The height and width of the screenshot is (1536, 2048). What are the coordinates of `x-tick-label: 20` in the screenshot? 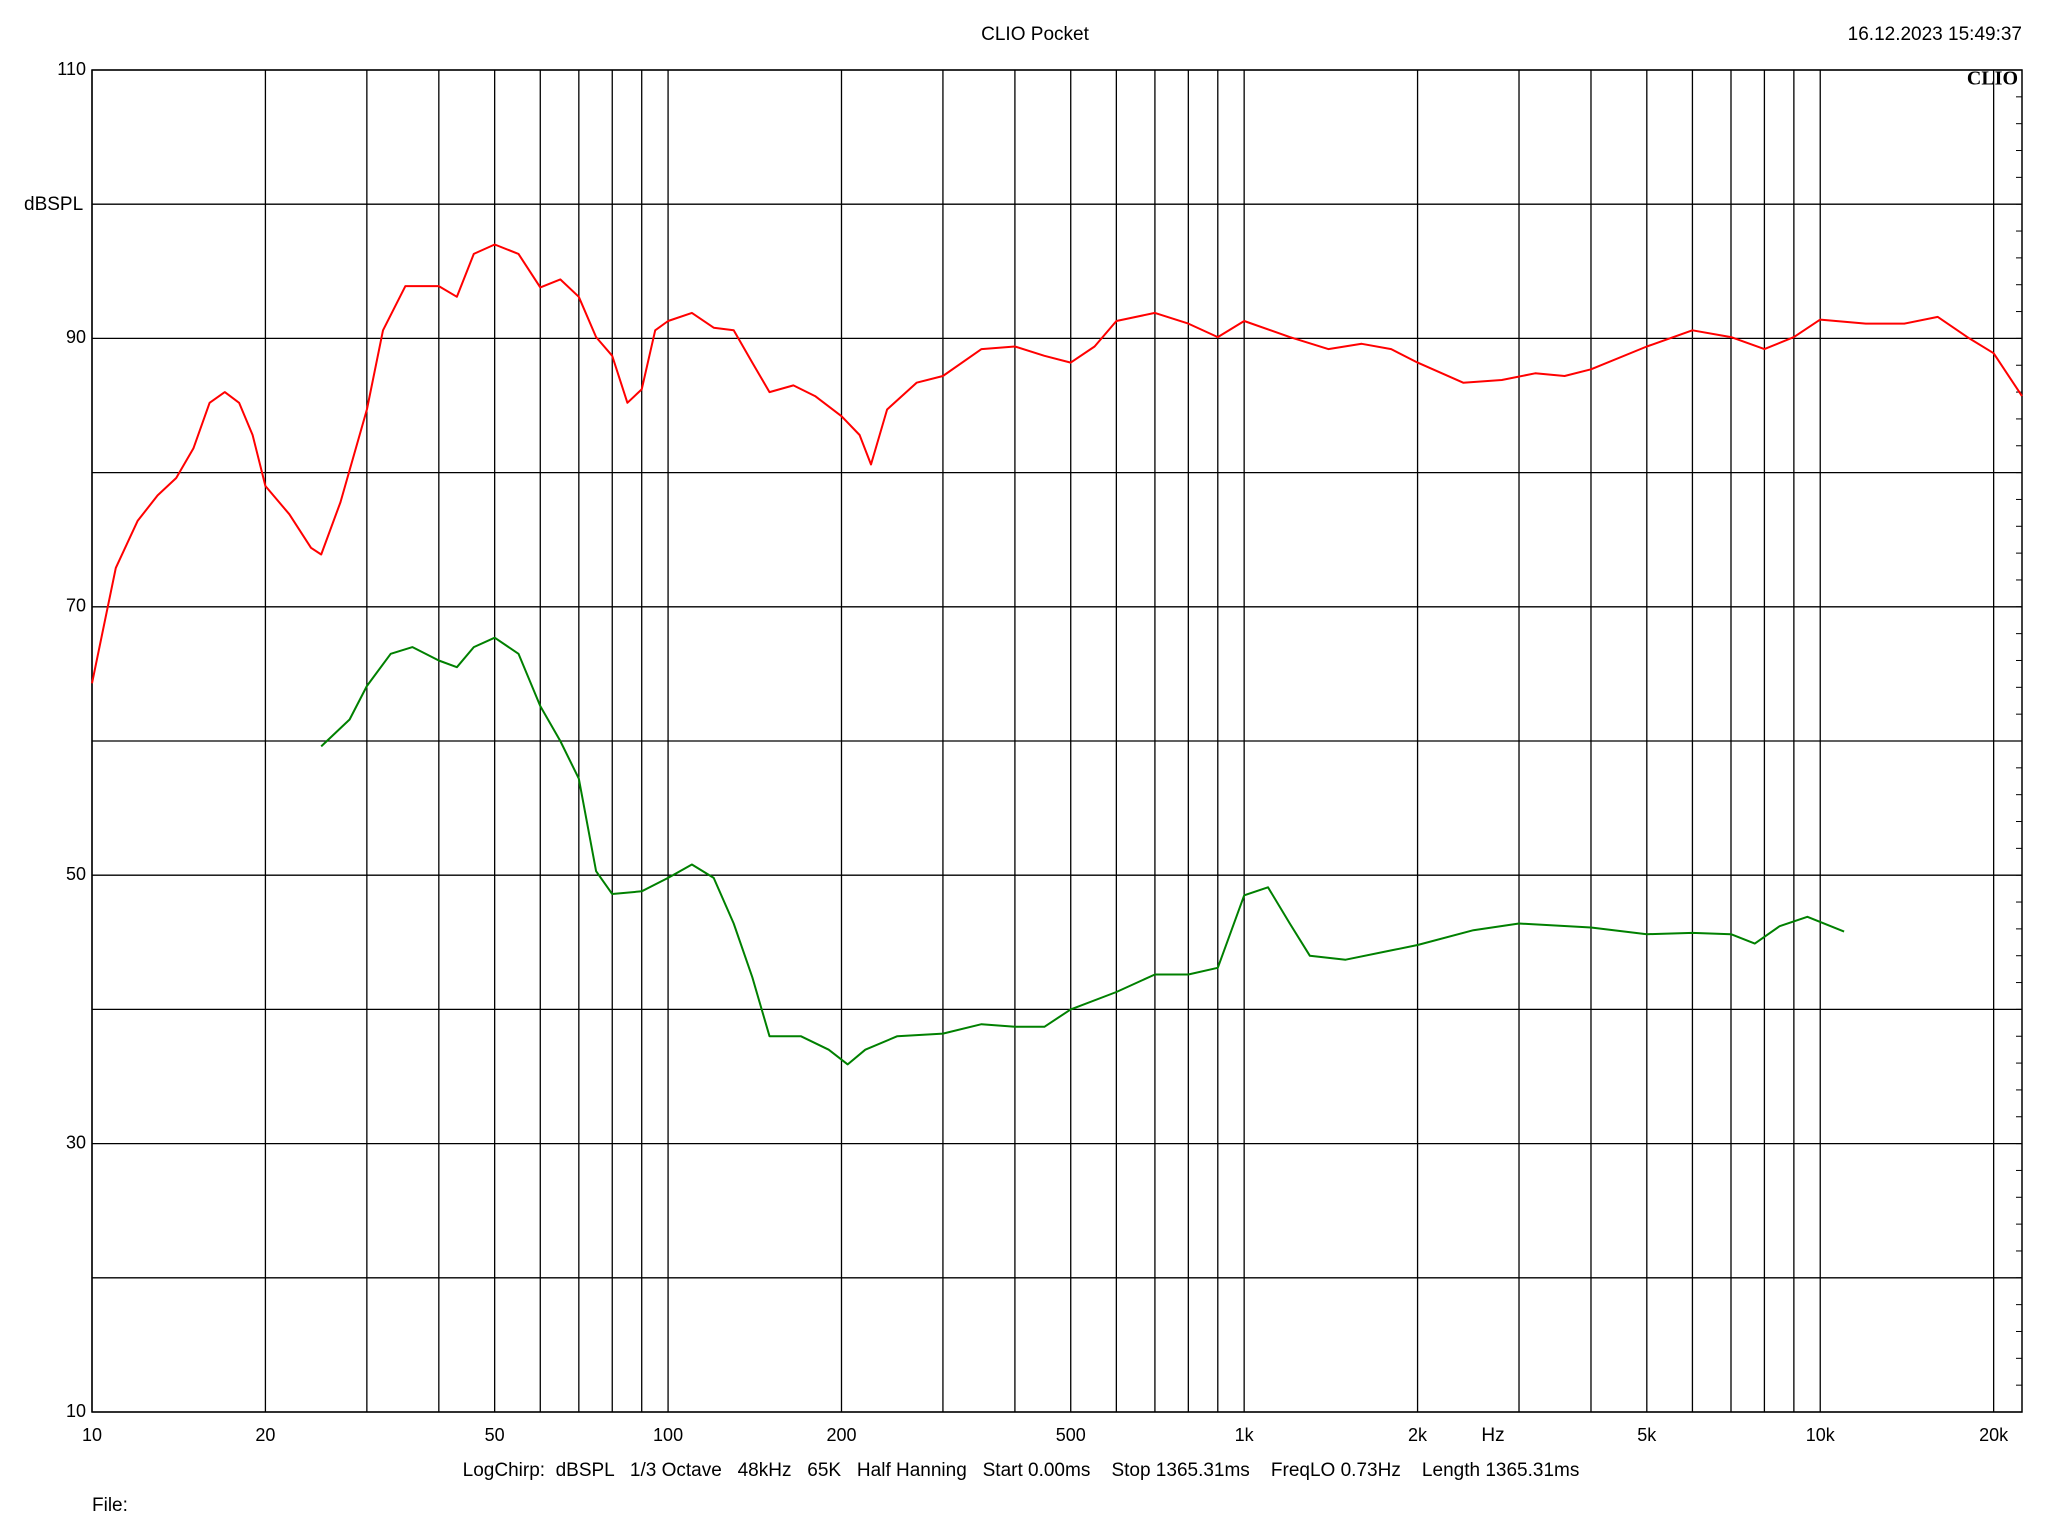 It's located at (265, 1435).